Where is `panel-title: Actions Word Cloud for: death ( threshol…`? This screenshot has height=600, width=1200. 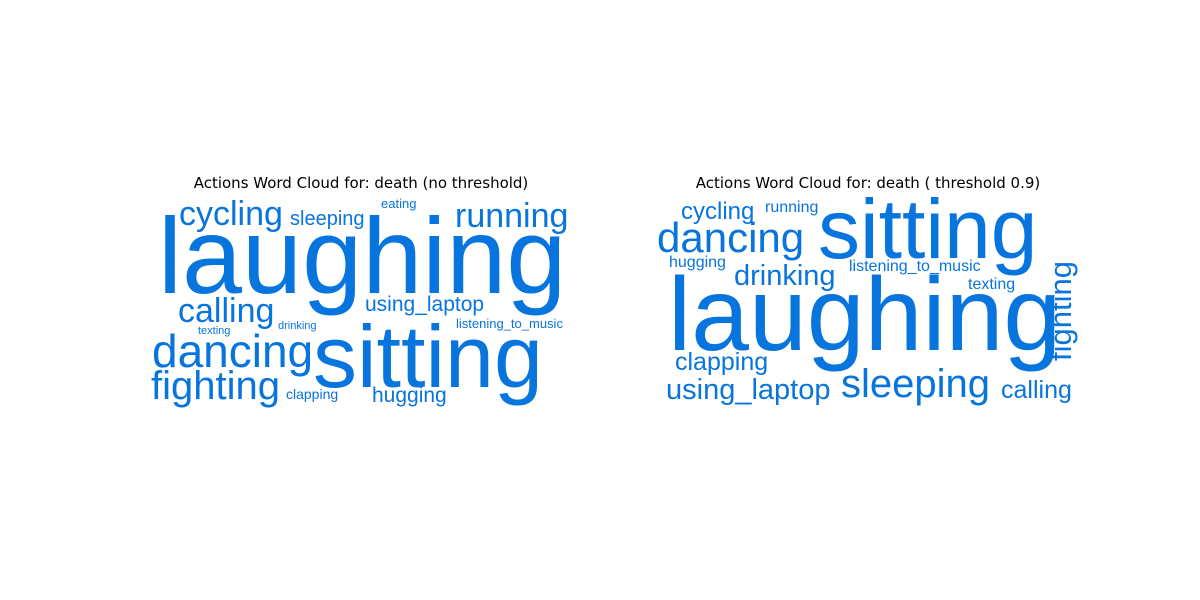
panel-title: Actions Word Cloud for: death ( threshol… is located at coordinates (868, 183).